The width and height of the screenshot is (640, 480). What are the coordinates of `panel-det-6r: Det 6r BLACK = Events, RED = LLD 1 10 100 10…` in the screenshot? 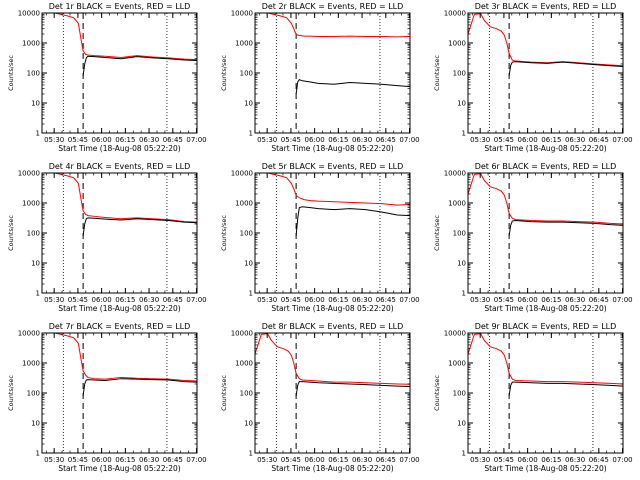 It's located at (533, 237).